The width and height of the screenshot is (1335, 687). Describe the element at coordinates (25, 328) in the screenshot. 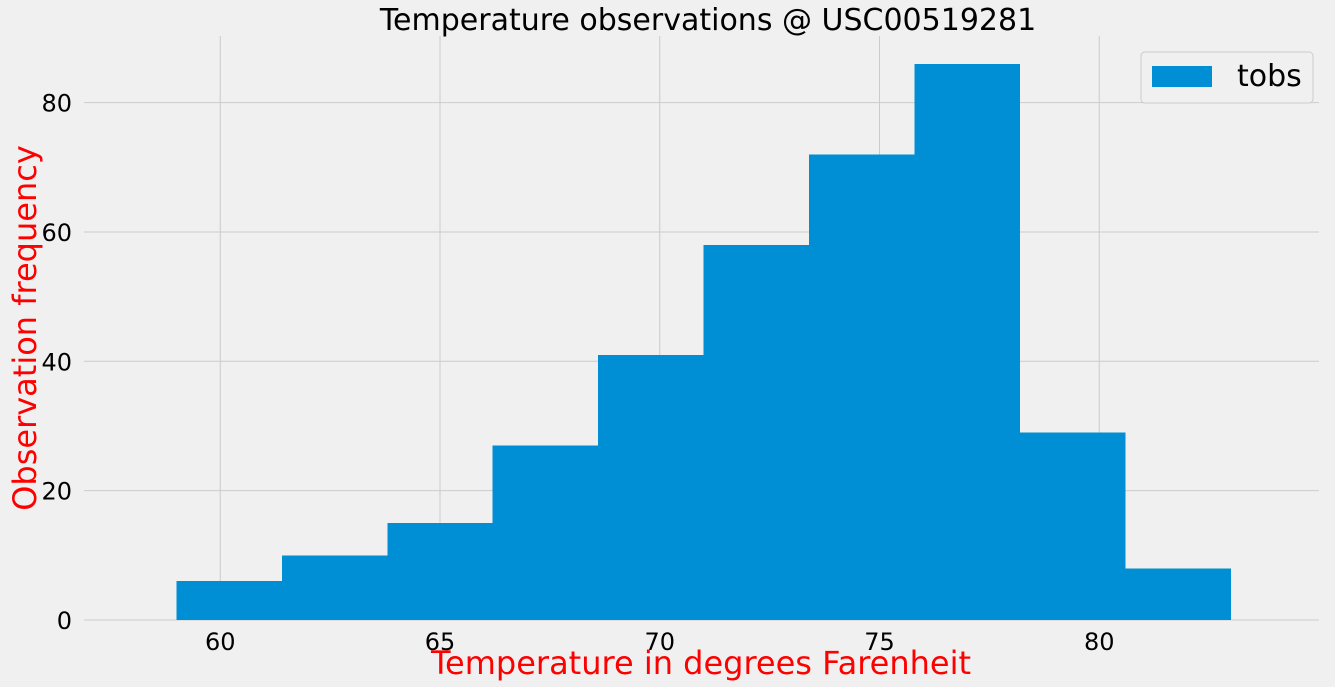

I see `y-axis-label: Observation frequency` at that location.